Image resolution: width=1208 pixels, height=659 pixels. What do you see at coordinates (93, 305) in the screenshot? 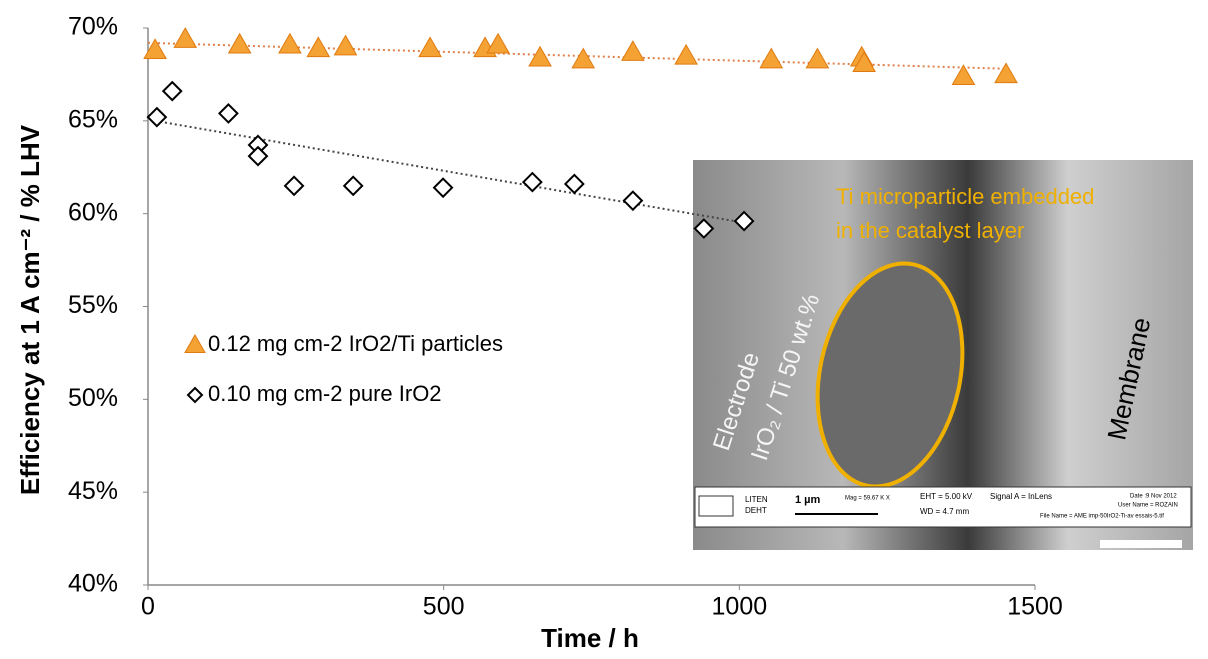
I see `y-tick-label: 55%` at bounding box center [93, 305].